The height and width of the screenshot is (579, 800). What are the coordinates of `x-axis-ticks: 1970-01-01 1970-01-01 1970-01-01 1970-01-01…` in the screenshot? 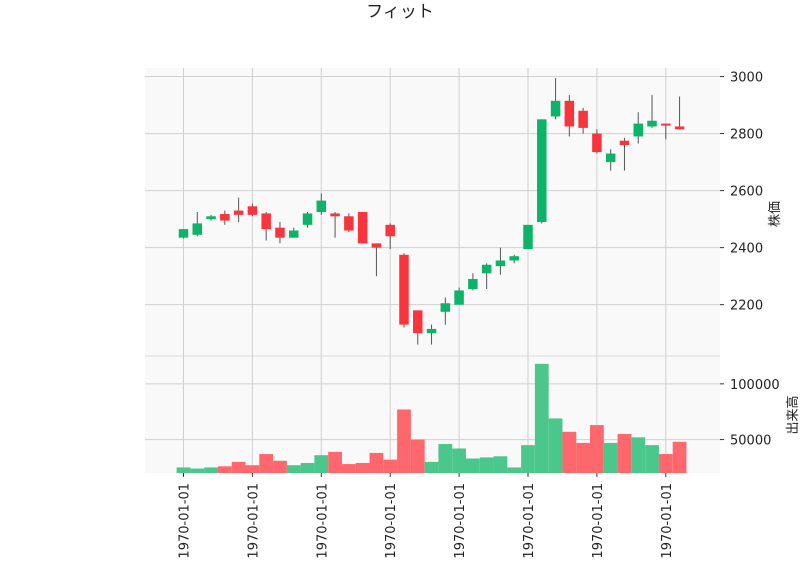 It's located at (426, 516).